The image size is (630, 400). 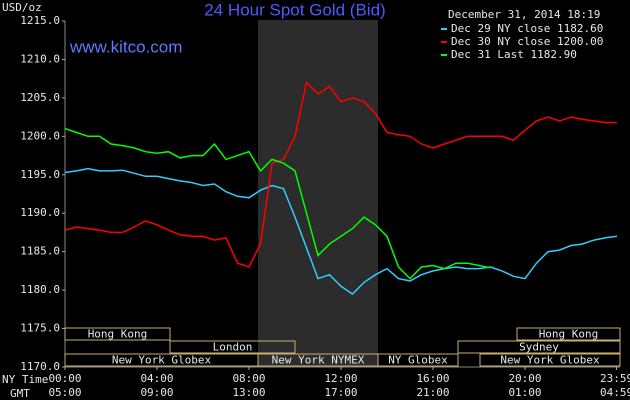 What do you see at coordinates (40, 20) in the screenshot?
I see `y-tick-label: 1215.0` at bounding box center [40, 20].